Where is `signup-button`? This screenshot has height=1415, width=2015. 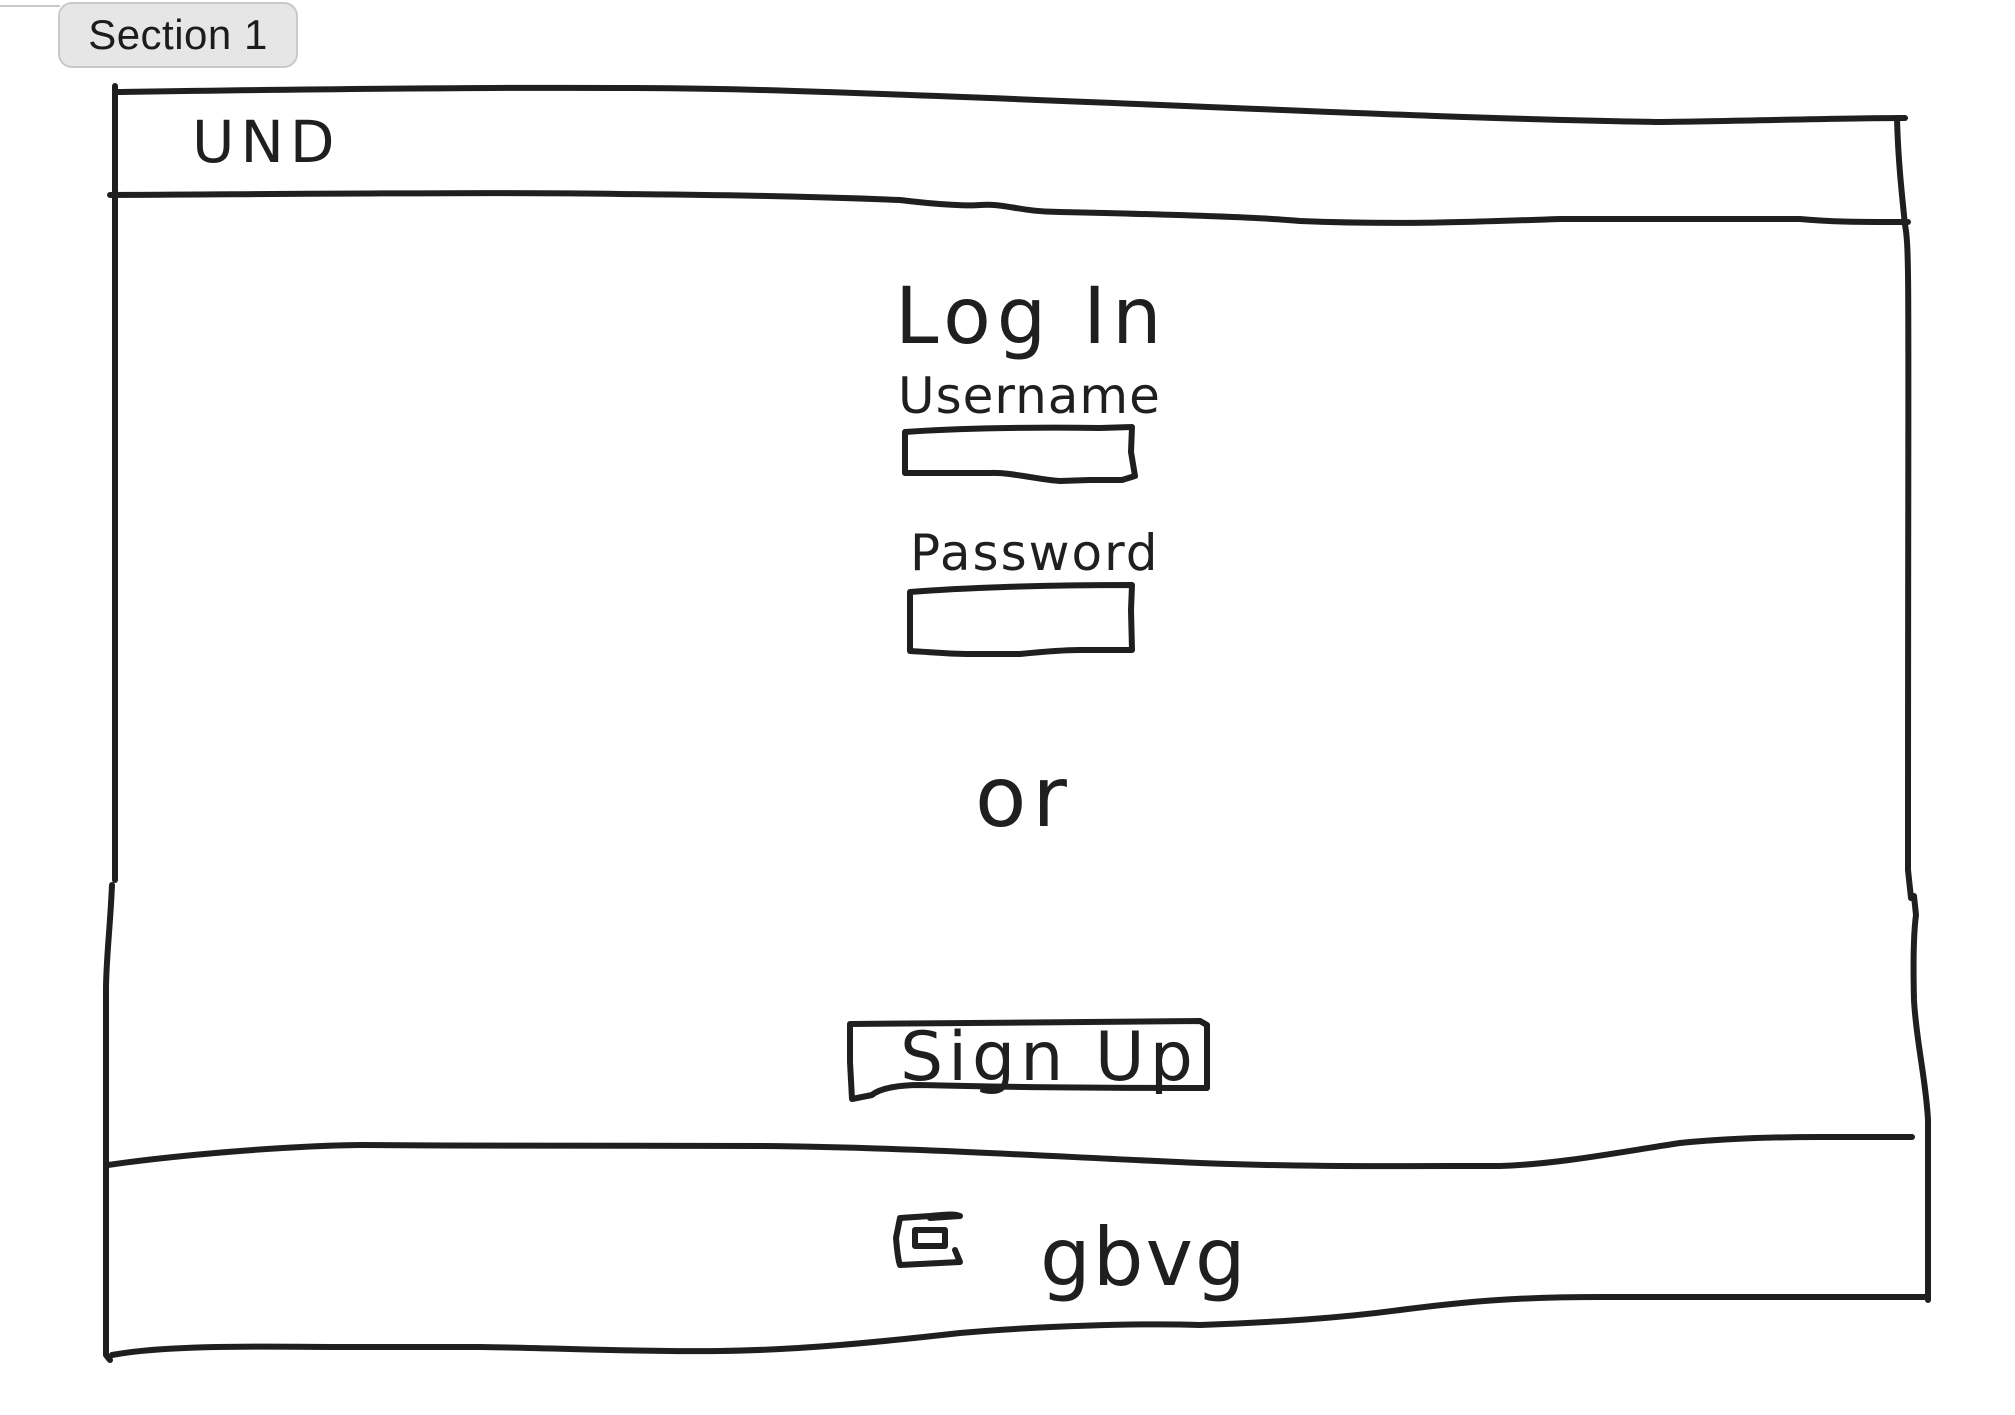
signup-button is located at coordinates (1028, 1060).